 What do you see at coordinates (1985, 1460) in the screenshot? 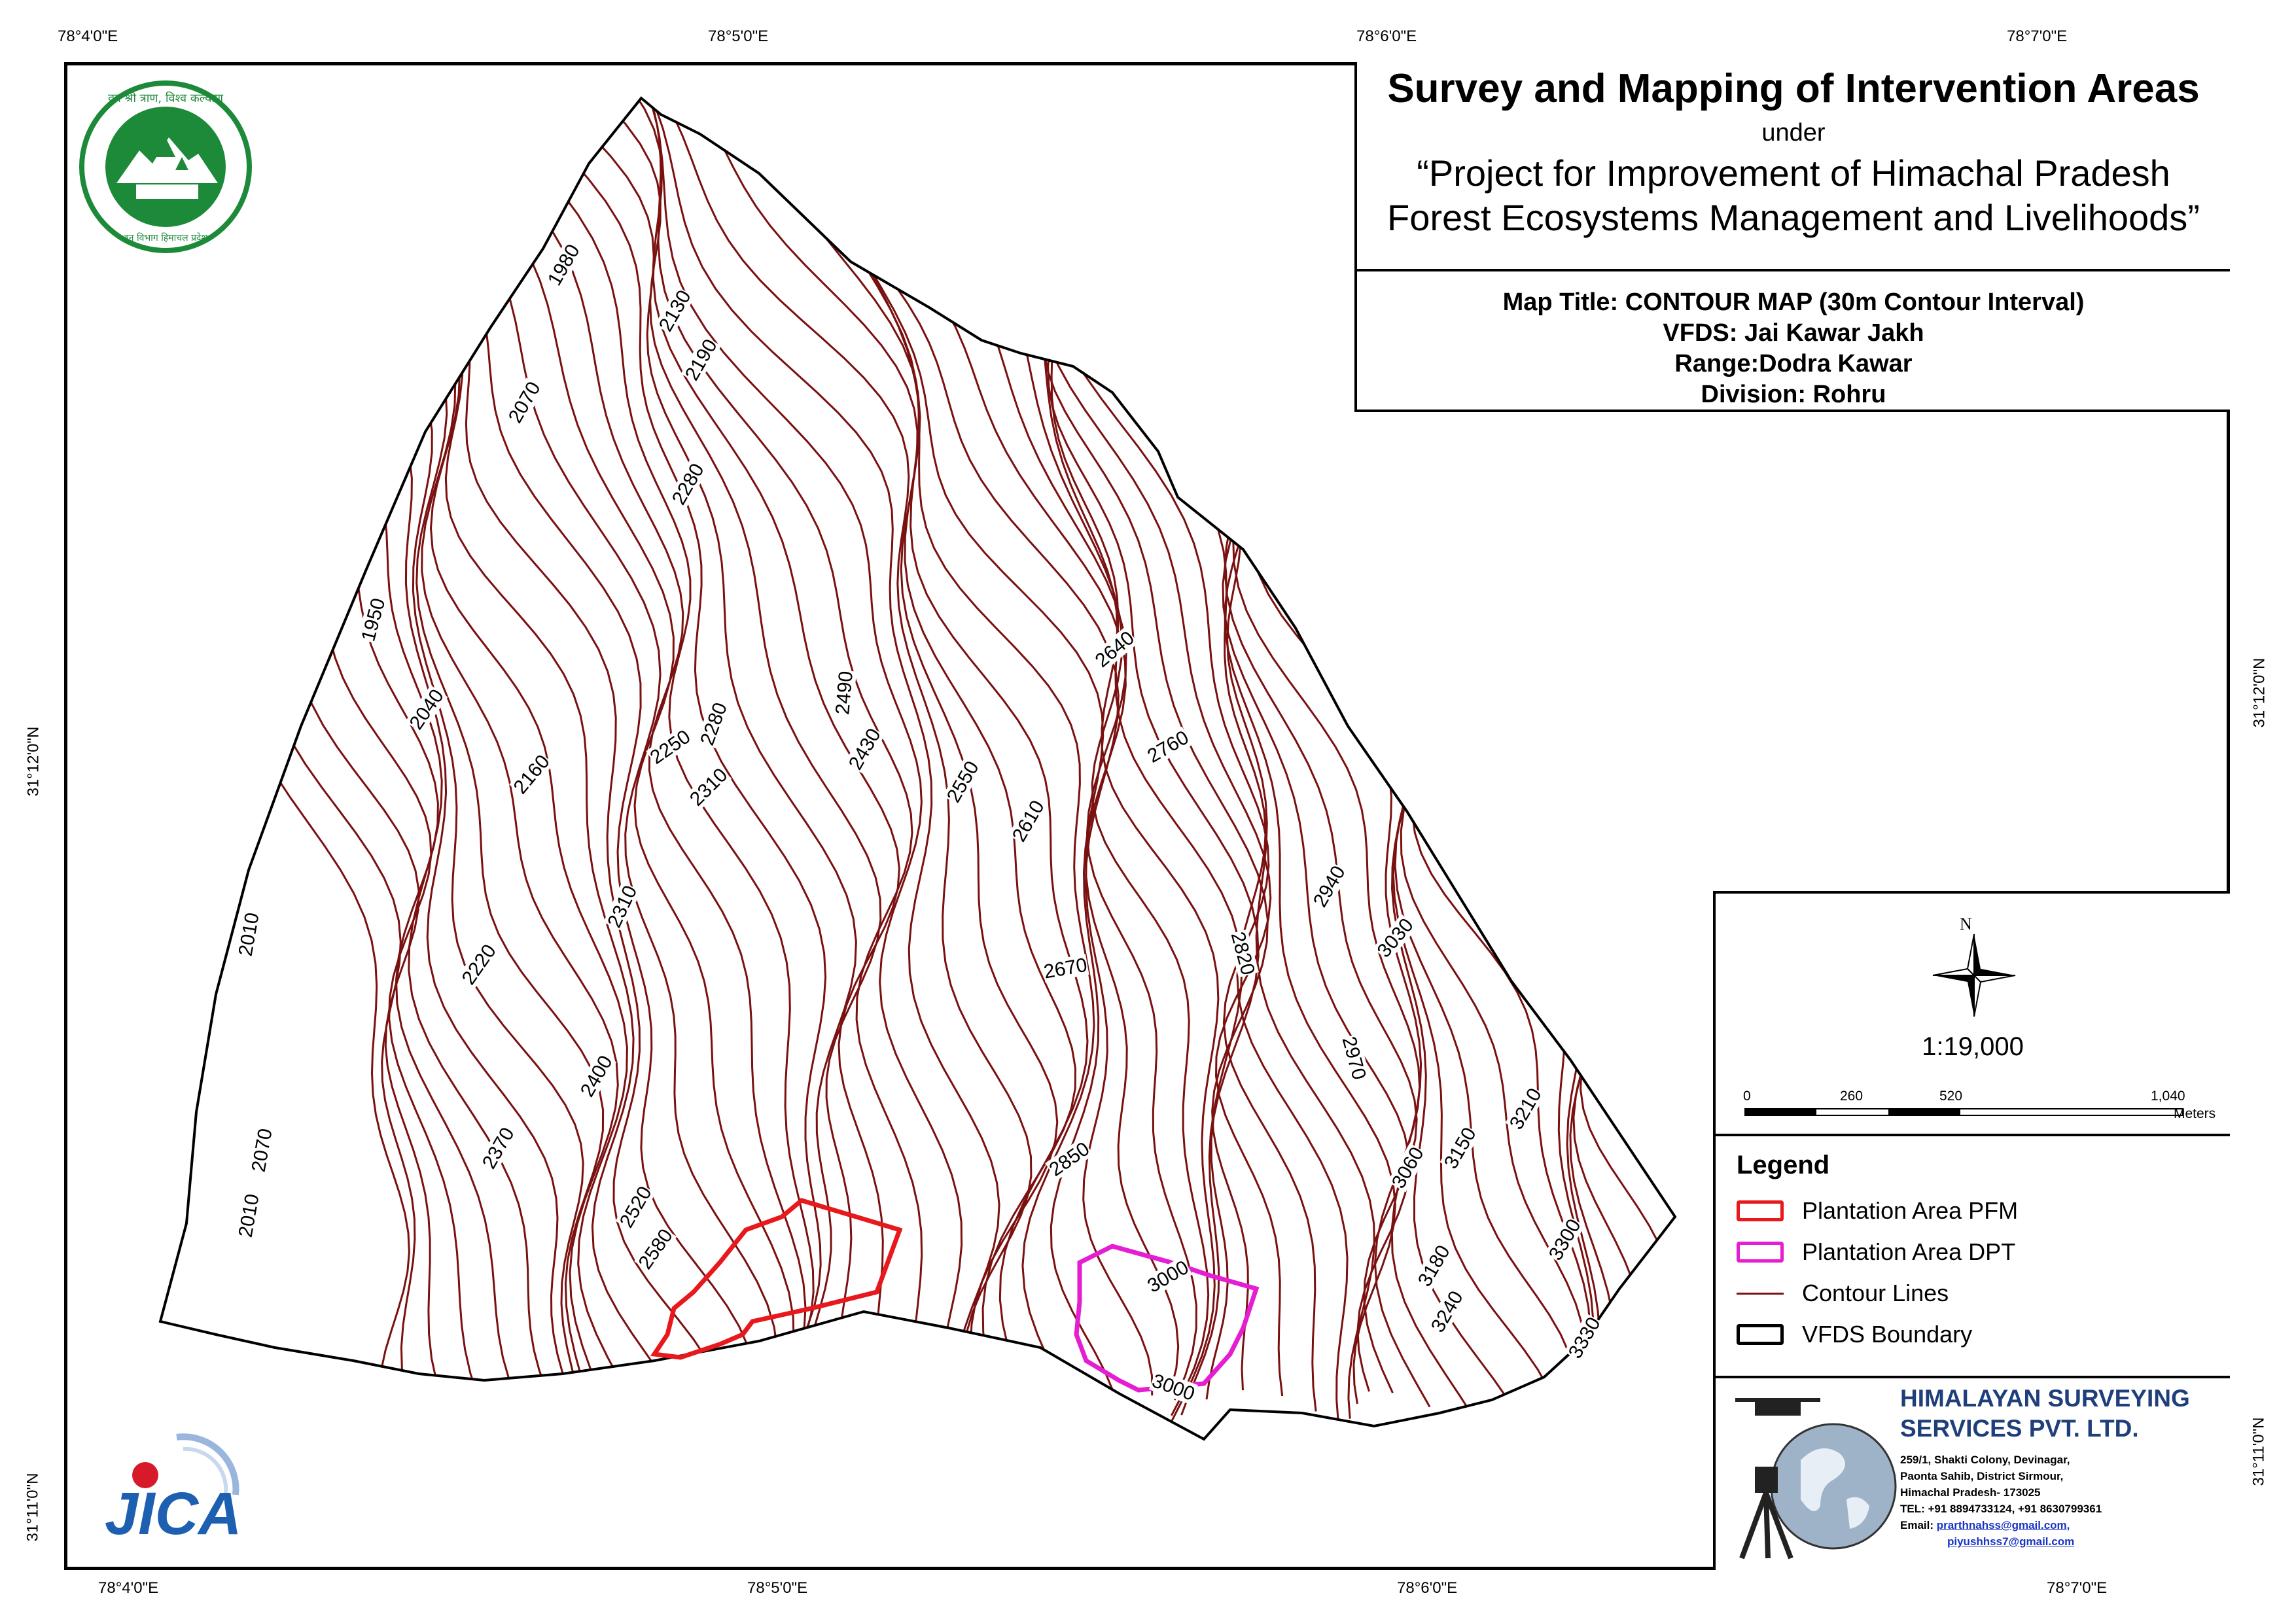
I see `company-address-line1: 259/1, Shakti Colony, Devinagar,` at bounding box center [1985, 1460].